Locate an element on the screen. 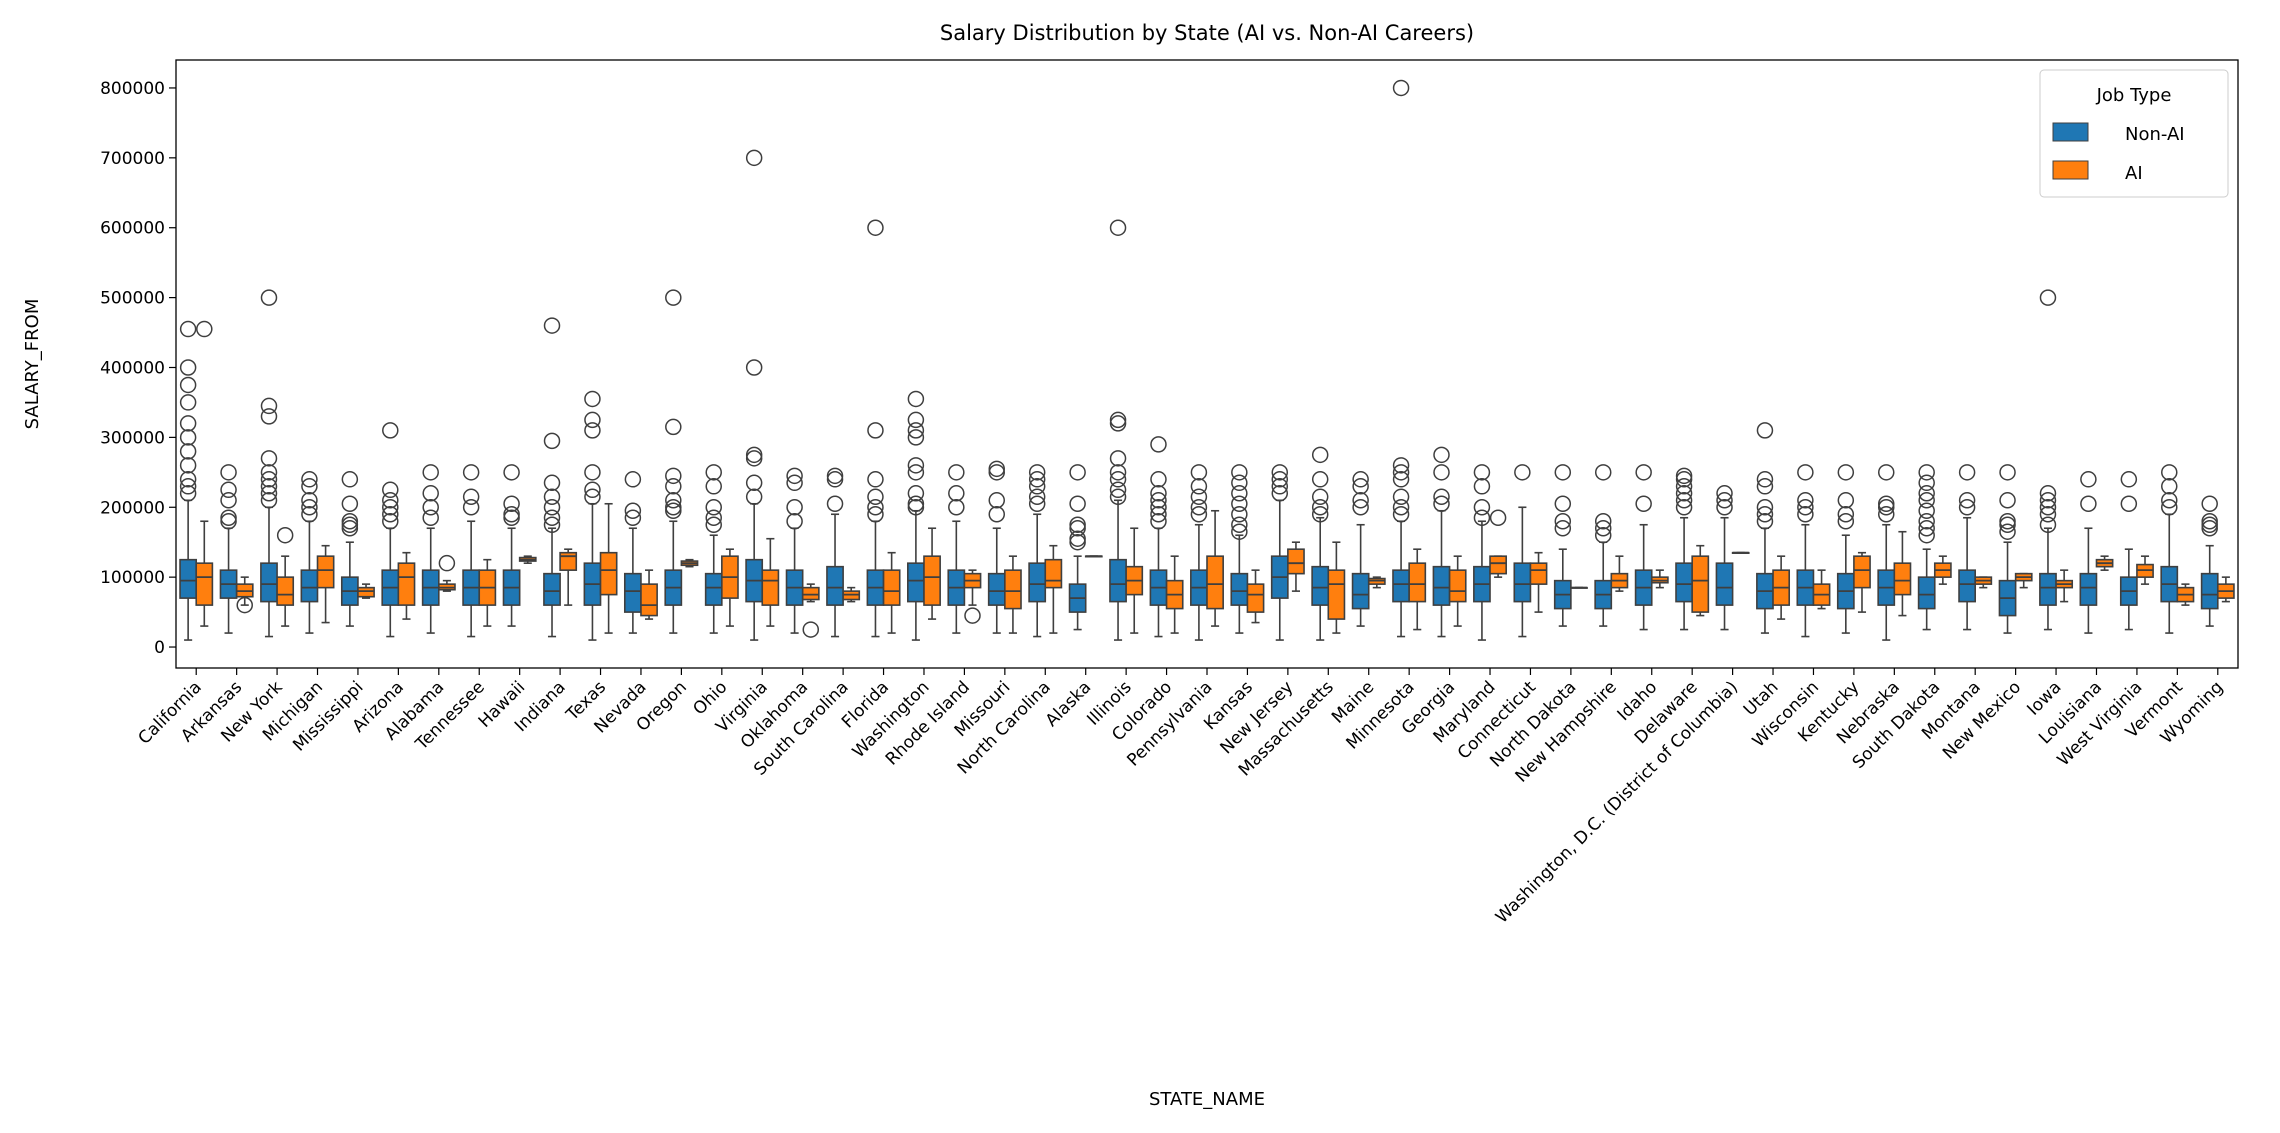 The width and height of the screenshot is (2280, 1133). y-tick-label: 700000 is located at coordinates (132, 159).